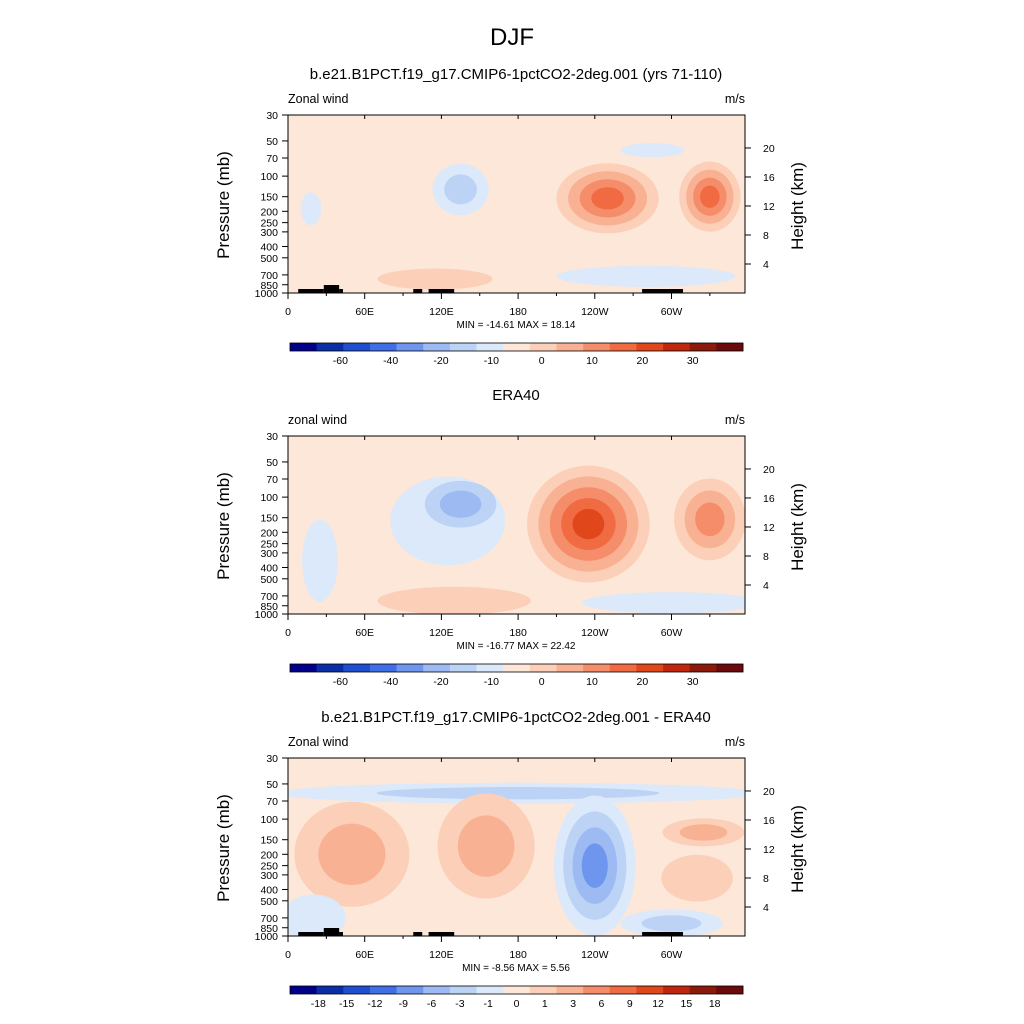  What do you see at coordinates (516, 525) in the screenshot?
I see `contour-field` at bounding box center [516, 525].